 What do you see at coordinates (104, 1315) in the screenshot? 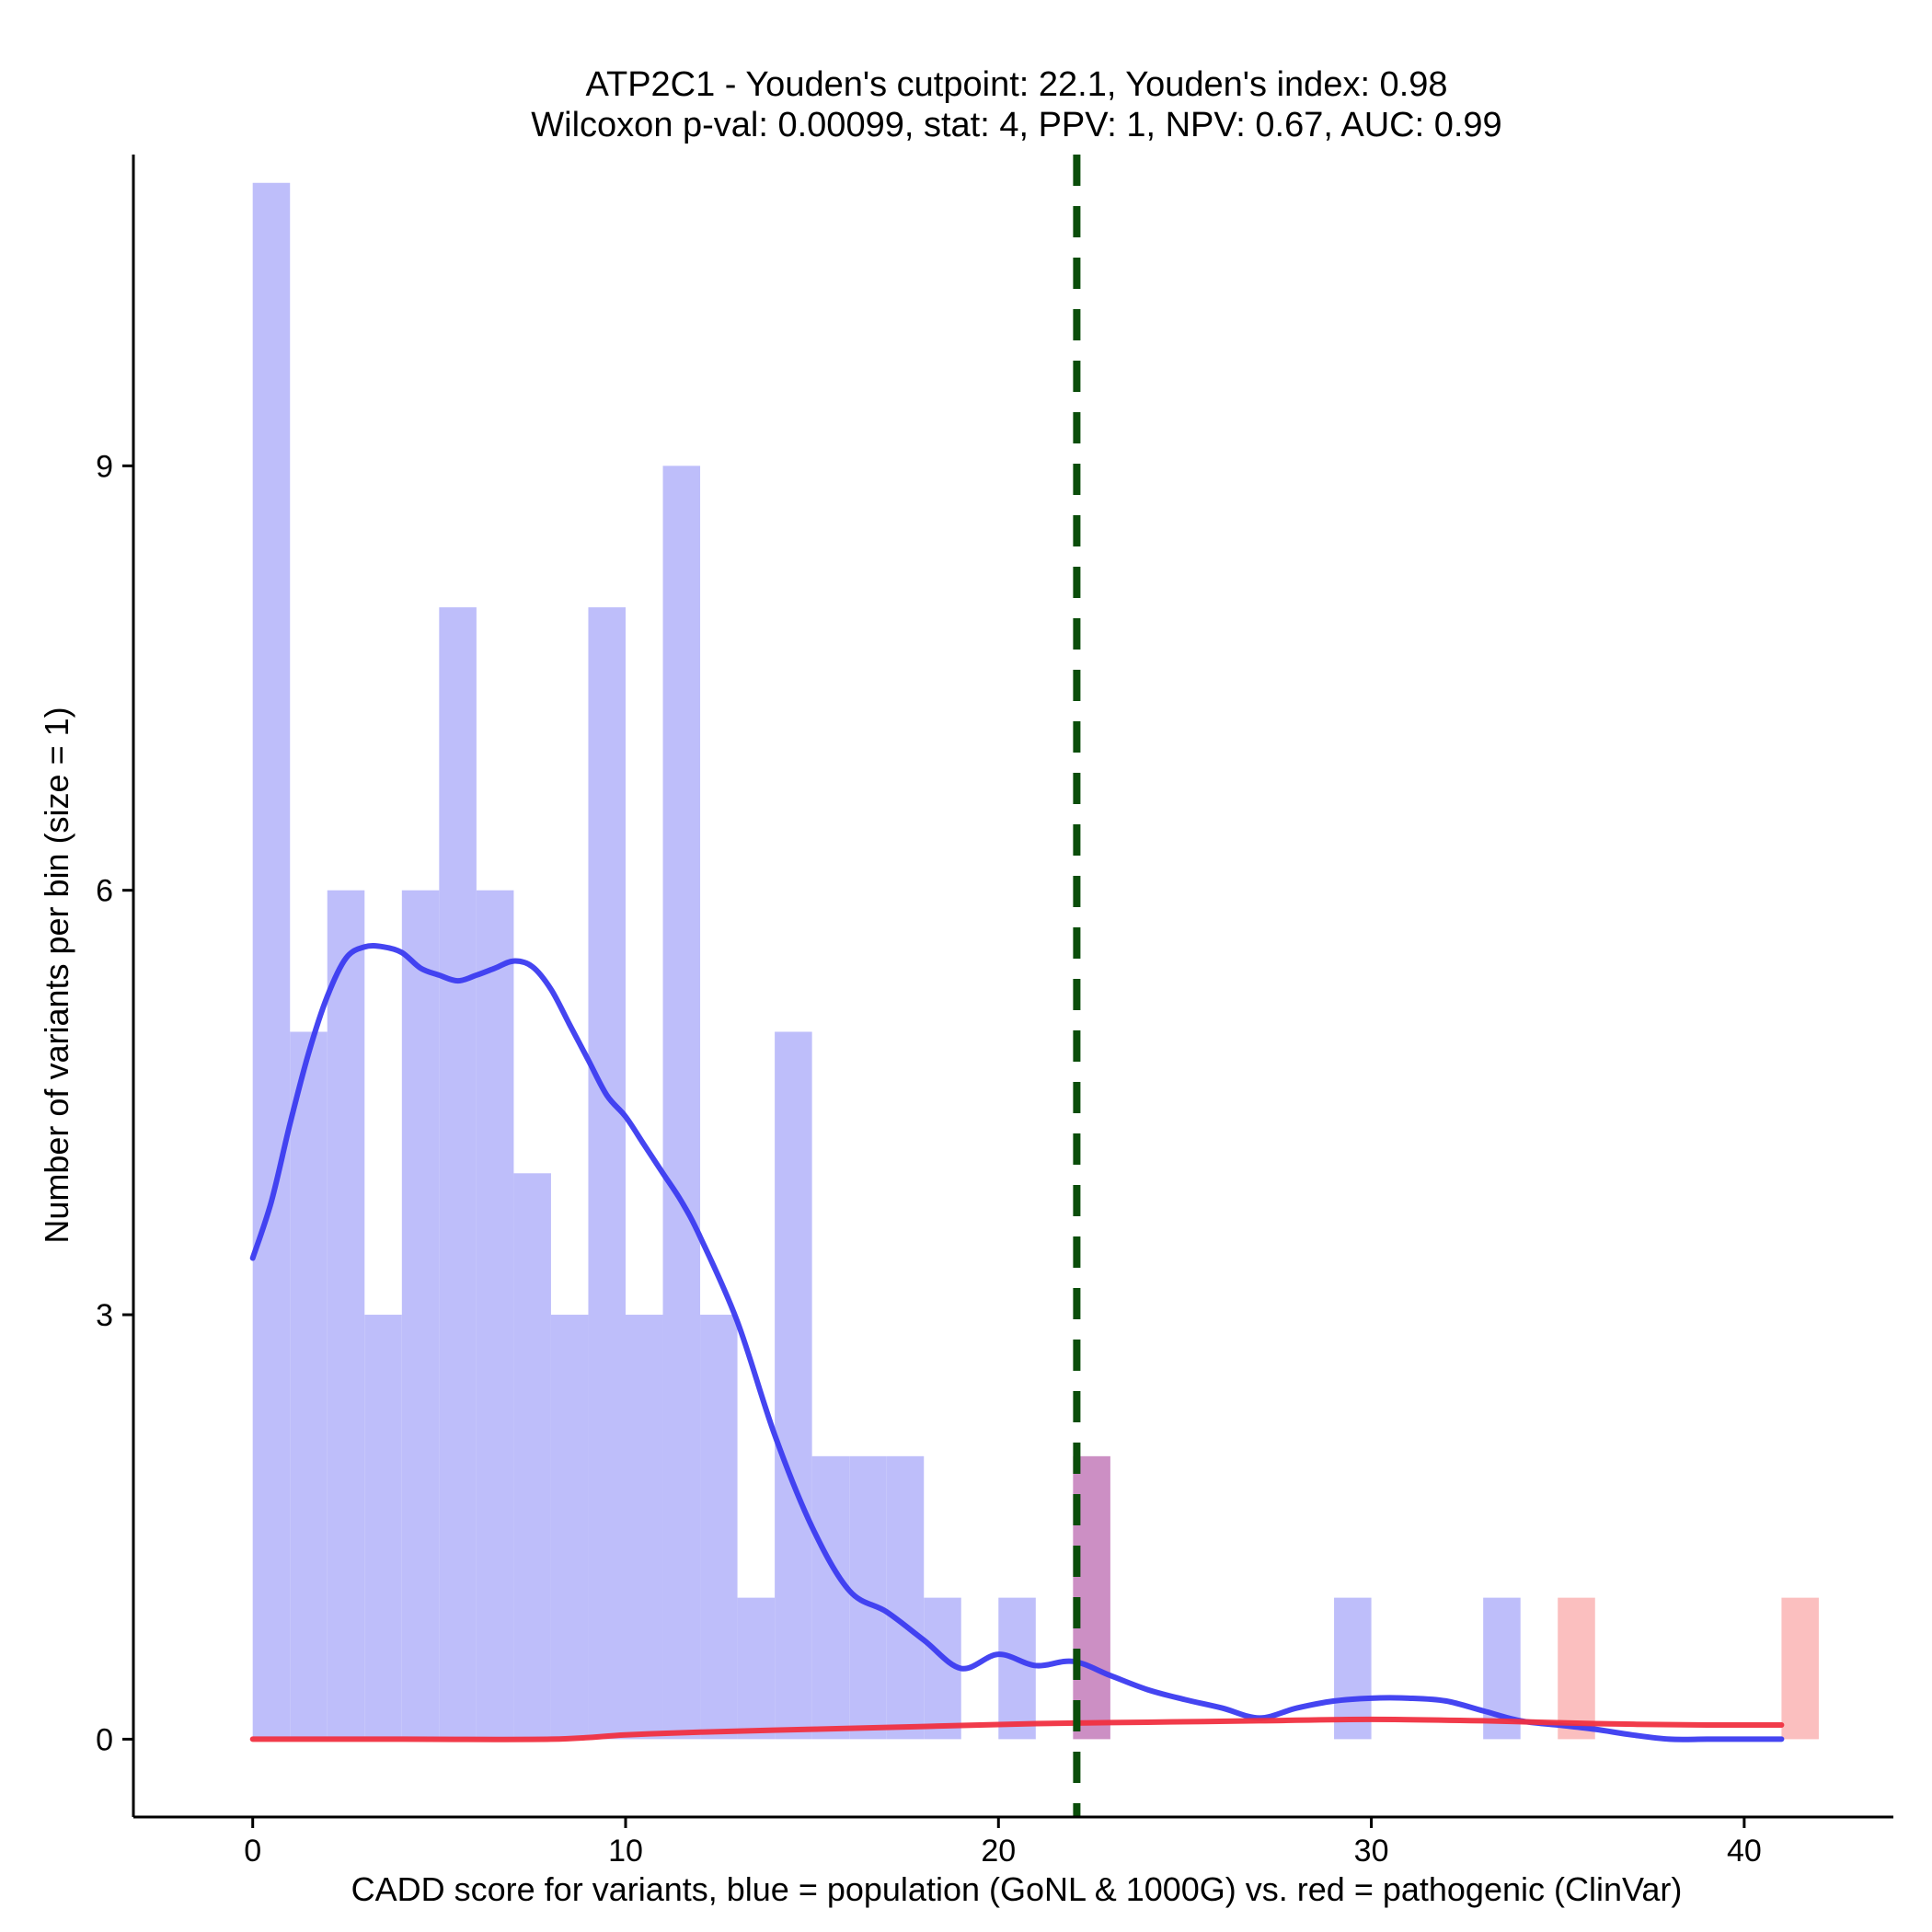
I see `y-tick-label: 3` at bounding box center [104, 1315].